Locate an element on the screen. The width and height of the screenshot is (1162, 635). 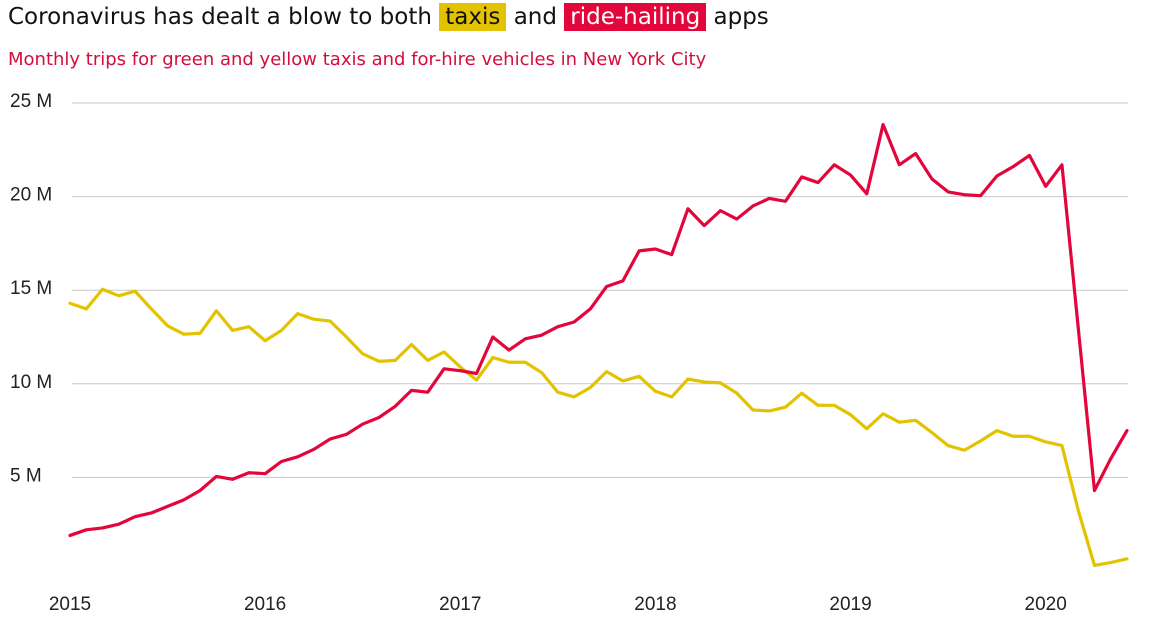
x-tick-label: 2020 is located at coordinates (1046, 604).